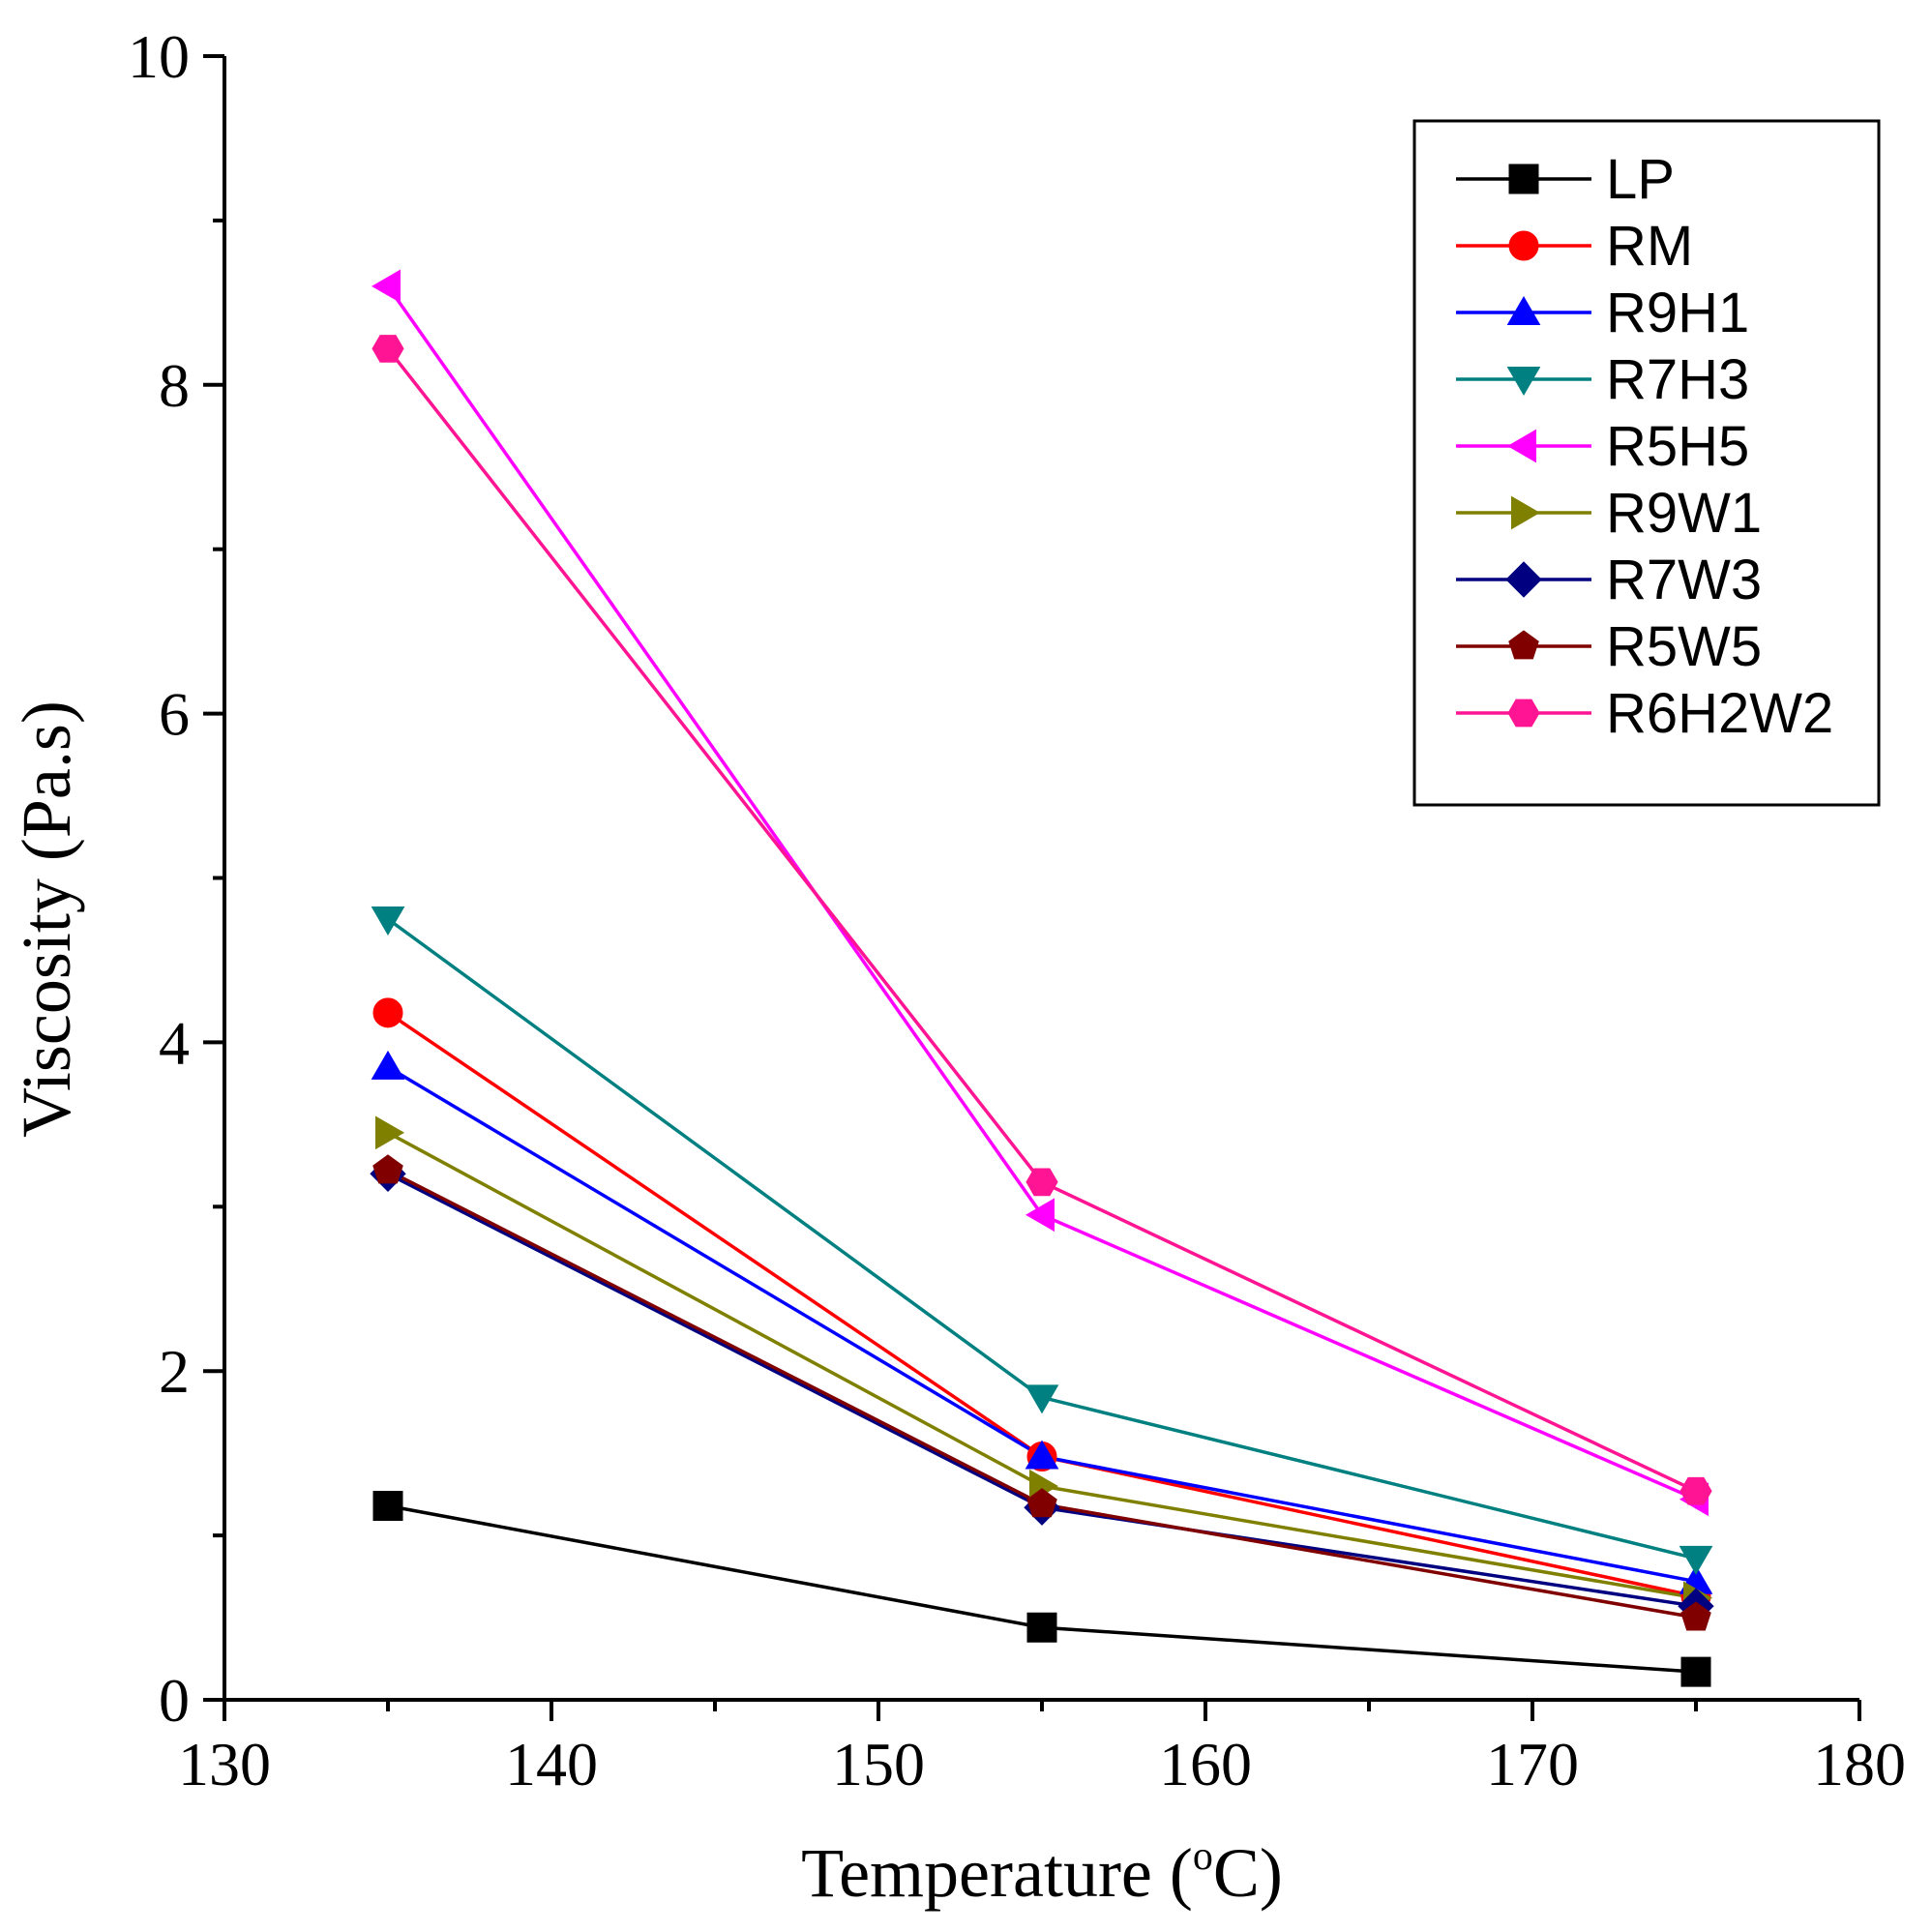 The width and height of the screenshot is (1932, 1932). What do you see at coordinates (1042, 1873) in the screenshot?
I see `x-axis-title: Temperature (oC)` at bounding box center [1042, 1873].